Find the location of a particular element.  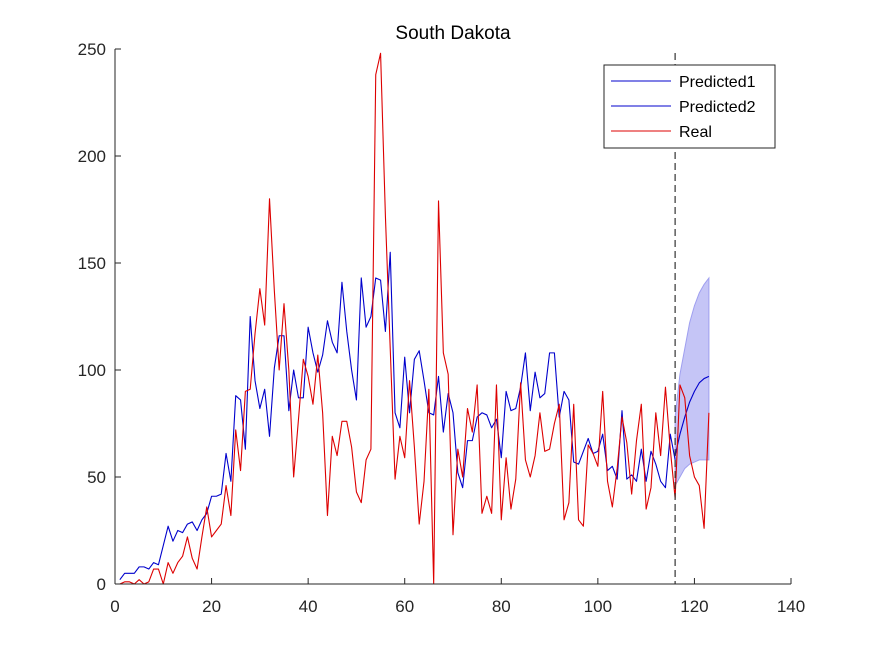

y-tick-label: 0 is located at coordinates (101, 584).